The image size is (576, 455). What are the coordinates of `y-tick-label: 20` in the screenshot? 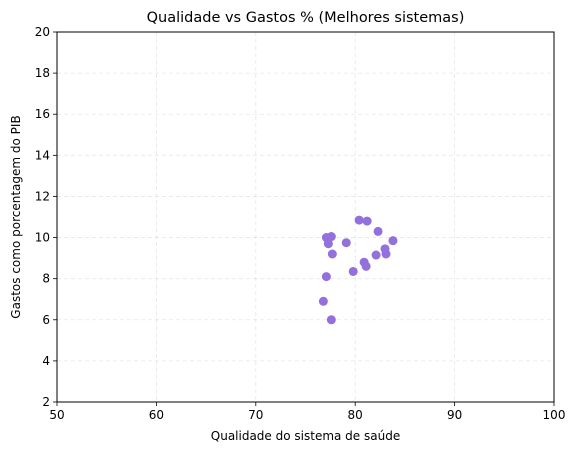 It's located at (42, 32).